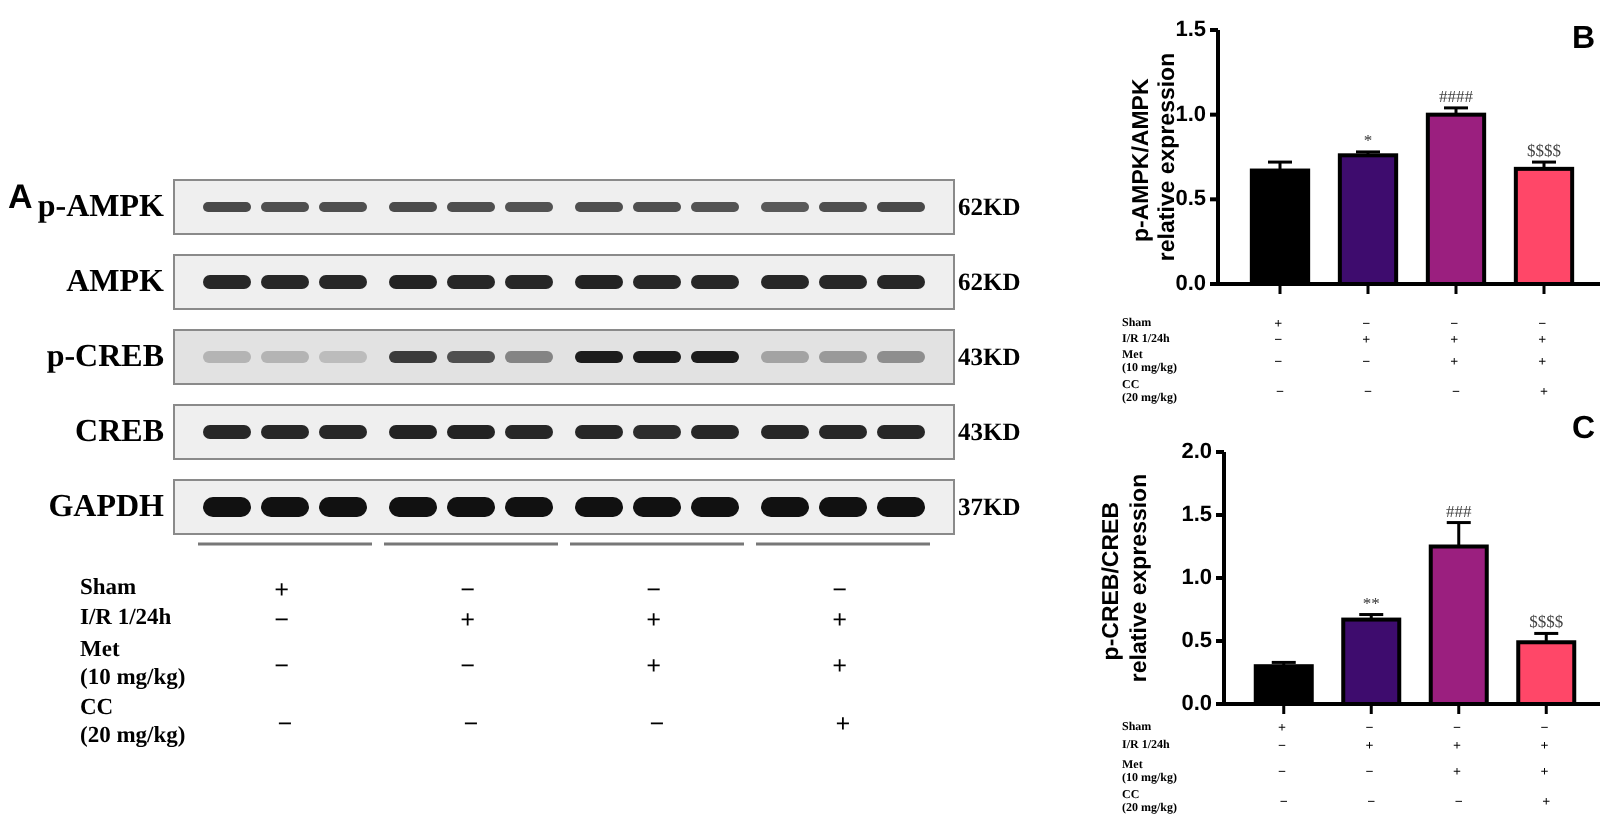 This screenshot has height=816, width=1606. Describe the element at coordinates (1368, 139) in the screenshot. I see `data-label: *` at that location.